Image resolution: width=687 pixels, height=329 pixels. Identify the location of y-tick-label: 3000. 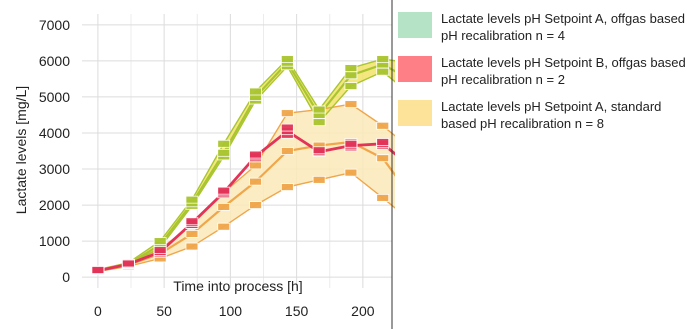
(54, 169).